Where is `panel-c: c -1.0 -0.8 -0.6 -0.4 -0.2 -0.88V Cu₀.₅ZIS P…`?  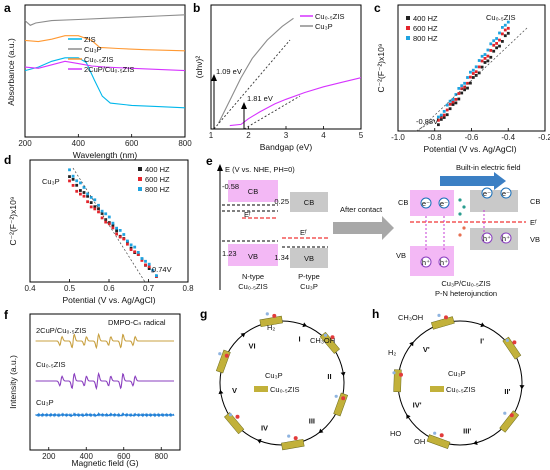 panel-c: c -1.0 -0.8 -0.6 -0.4 -0.2 -0.88V Cu₀.₅ZIS P… is located at coordinates (462, 77).